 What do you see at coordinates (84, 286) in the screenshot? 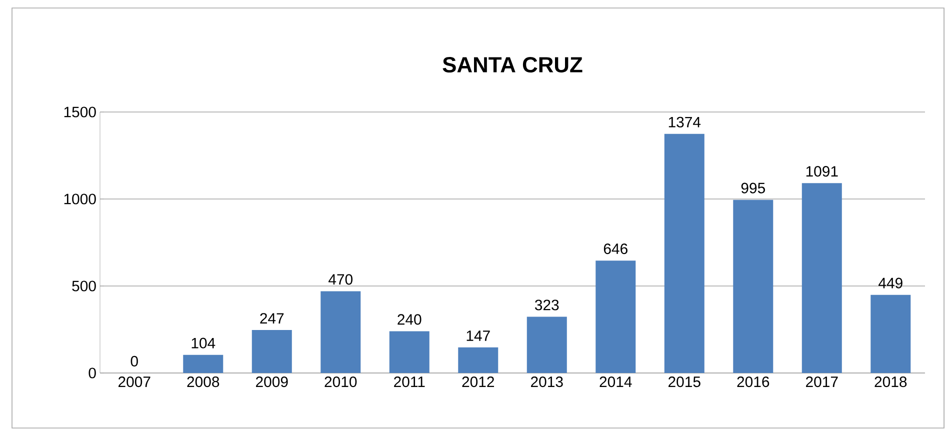
I see `y-tick-label: 500` at bounding box center [84, 286].